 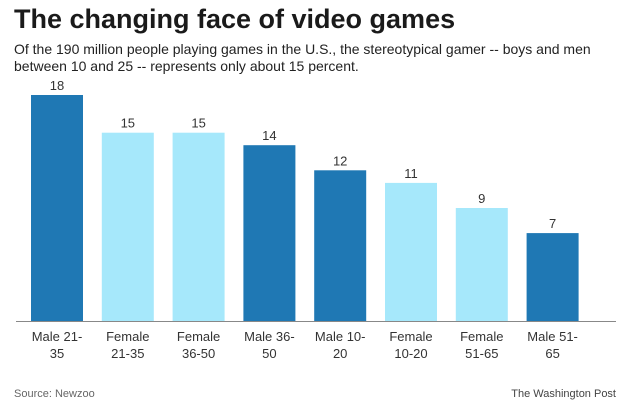 I want to click on chart-title: The changing face of video games, so click(x=235, y=19).